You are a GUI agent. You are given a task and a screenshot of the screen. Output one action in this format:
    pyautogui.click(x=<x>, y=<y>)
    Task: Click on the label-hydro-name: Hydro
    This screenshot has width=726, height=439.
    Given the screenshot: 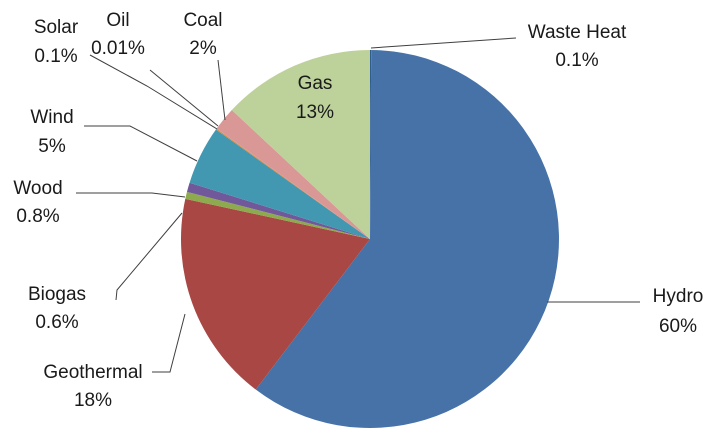 What is the action you would take?
    pyautogui.click(x=678, y=296)
    